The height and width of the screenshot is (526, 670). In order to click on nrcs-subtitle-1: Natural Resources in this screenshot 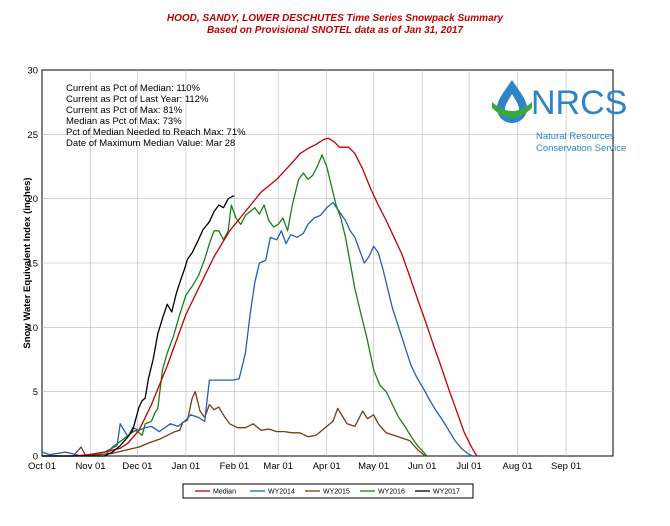, I will do `click(575, 136)`.